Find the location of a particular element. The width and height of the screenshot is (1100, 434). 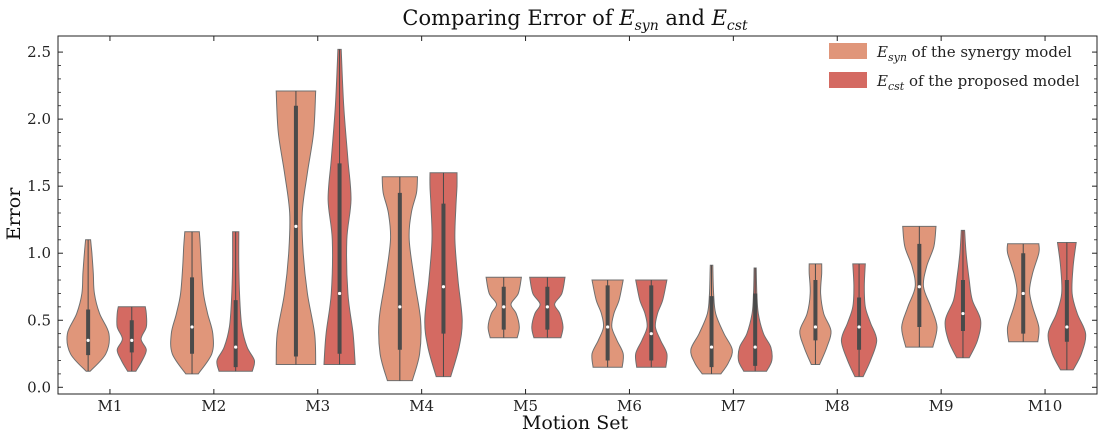

median-dot-proposed-m10 is located at coordinates (1067, 327).